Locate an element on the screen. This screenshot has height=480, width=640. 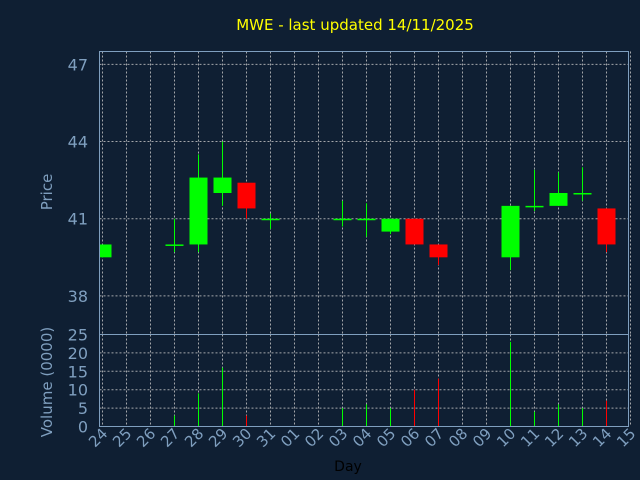
day-tick-label: 14 is located at coordinates (602, 438).